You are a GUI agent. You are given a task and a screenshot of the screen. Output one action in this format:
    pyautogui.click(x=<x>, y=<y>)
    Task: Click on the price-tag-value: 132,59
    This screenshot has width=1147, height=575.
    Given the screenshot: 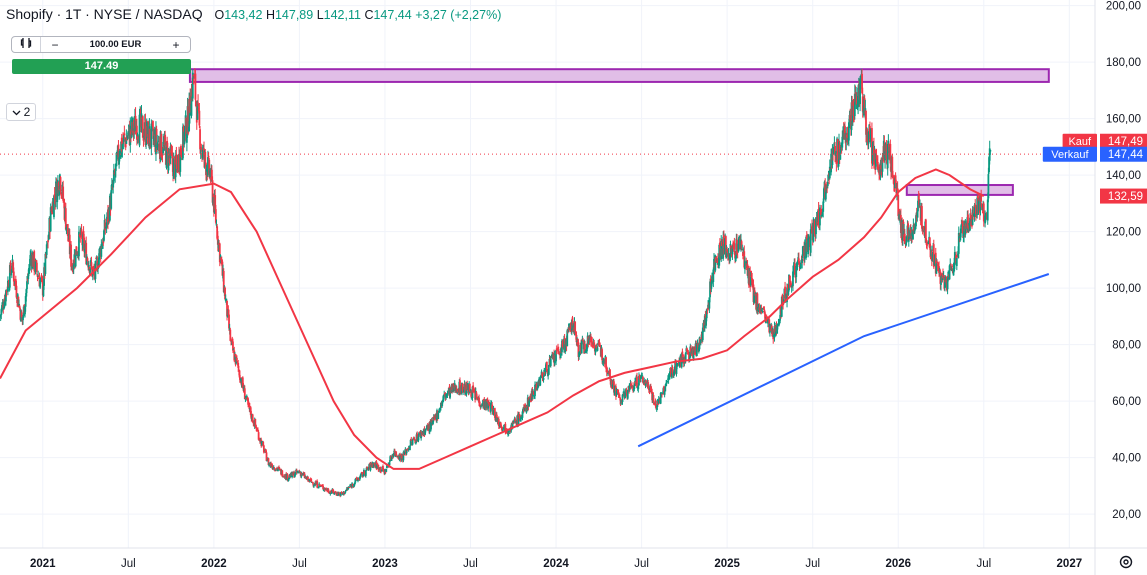 What is the action you would take?
    pyautogui.click(x=1125, y=197)
    